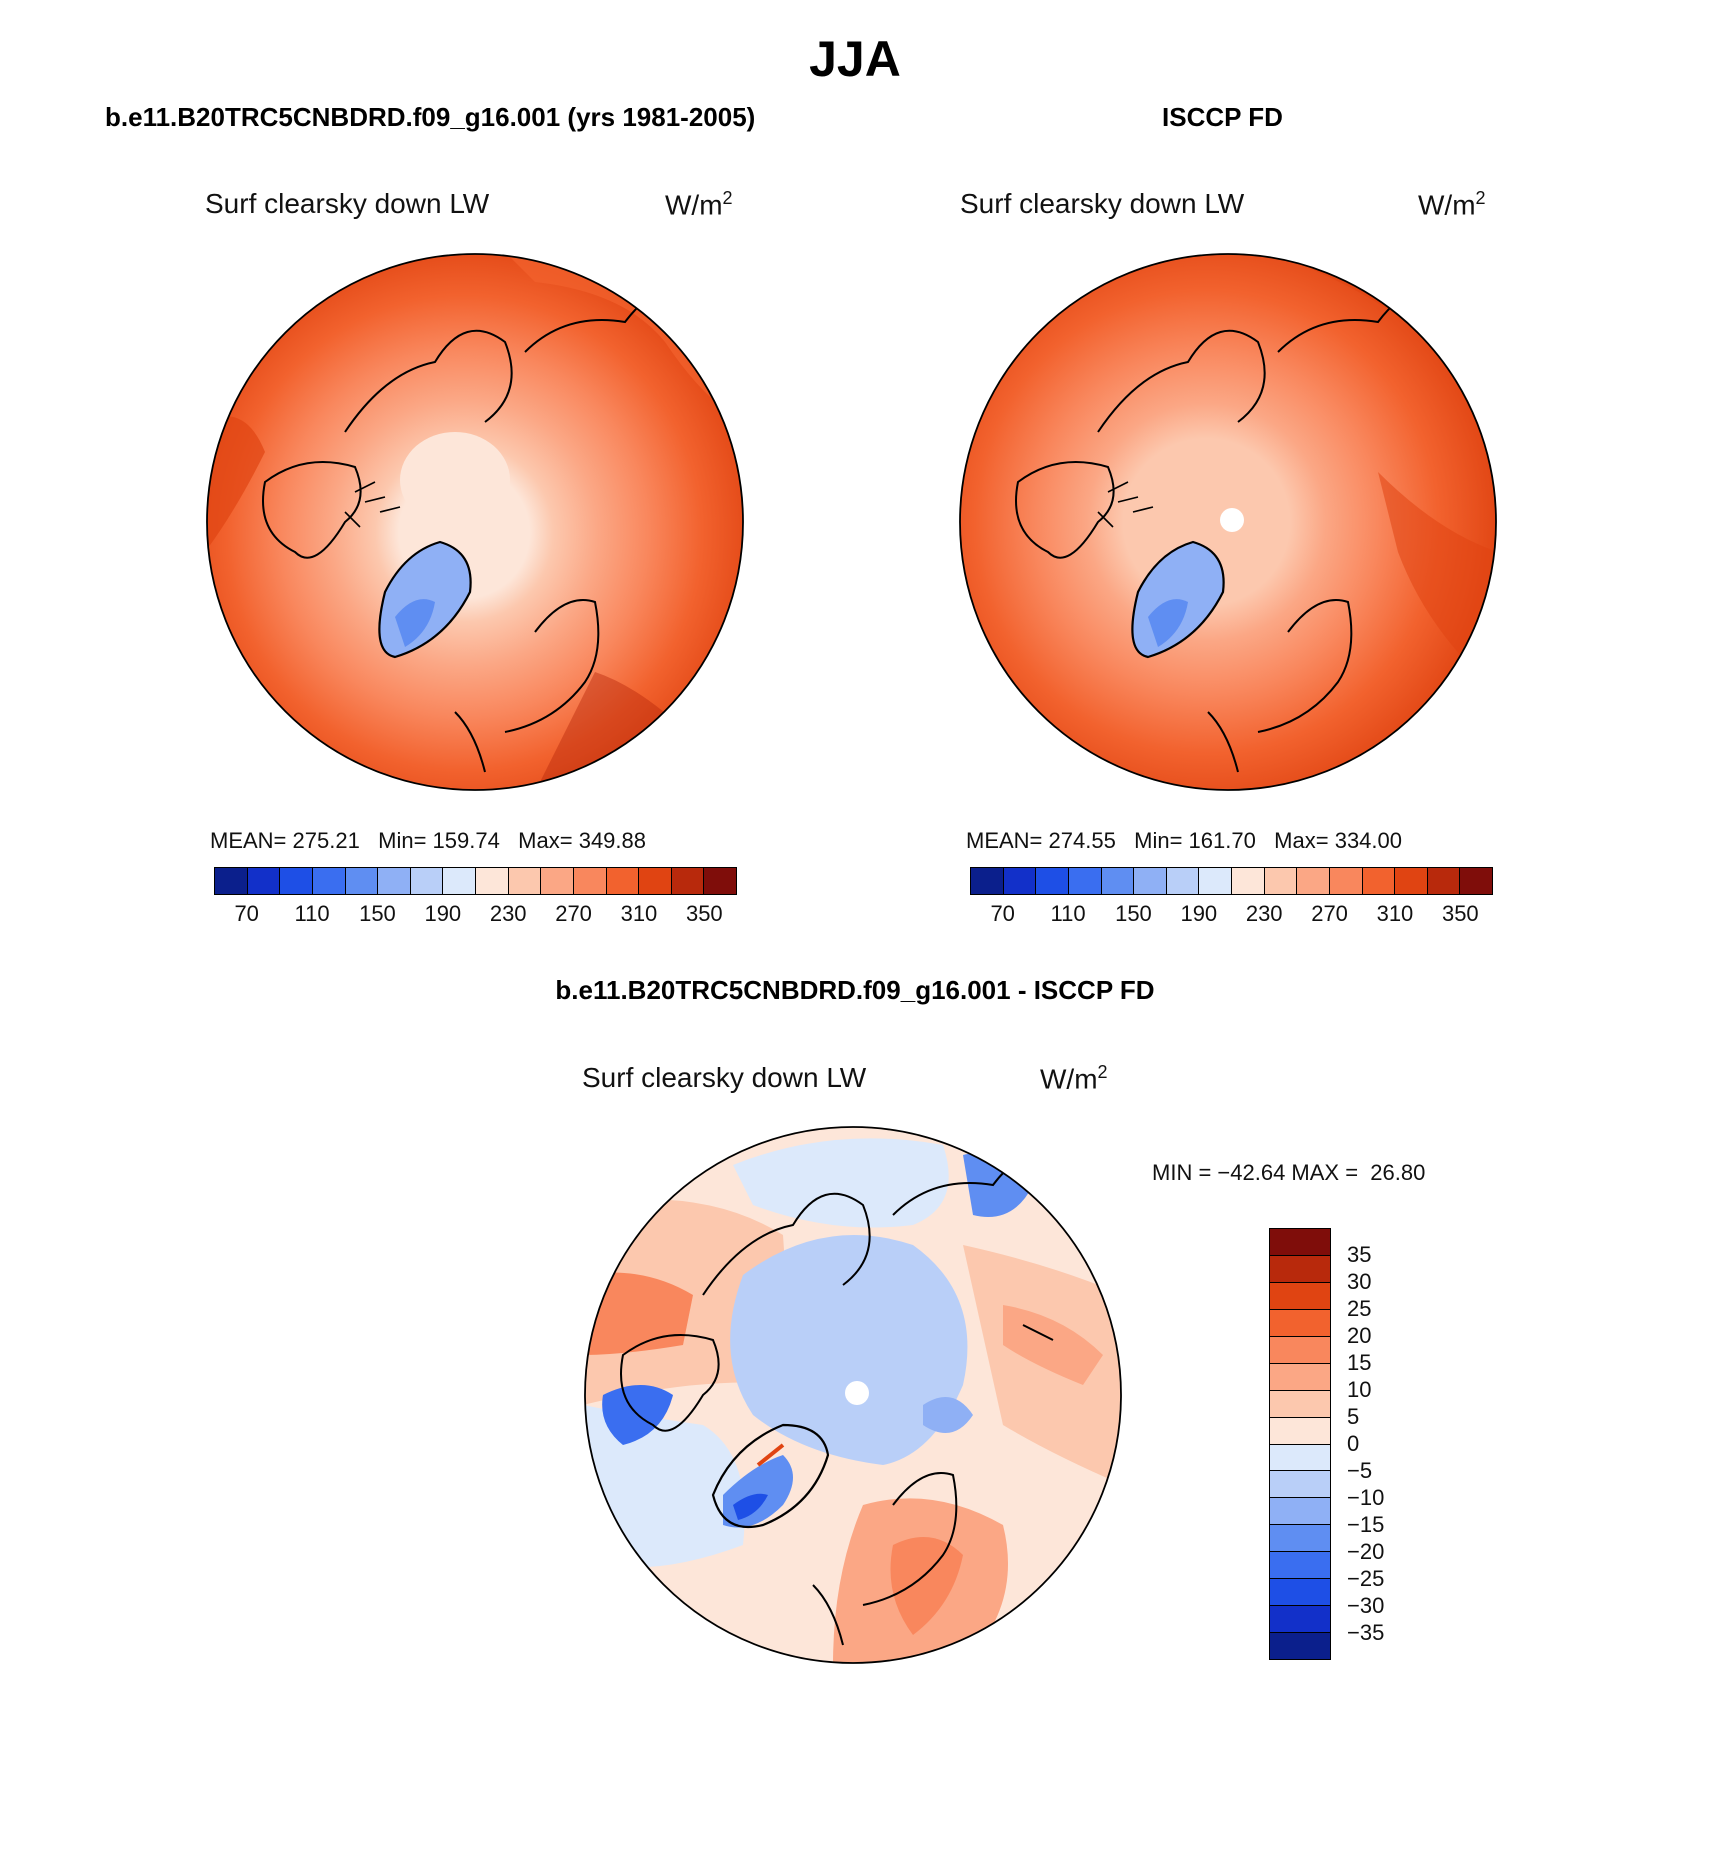 The height and width of the screenshot is (1875, 1710). What do you see at coordinates (1353, 1443) in the screenshot?
I see `colorbar-tick-label: 0` at bounding box center [1353, 1443].